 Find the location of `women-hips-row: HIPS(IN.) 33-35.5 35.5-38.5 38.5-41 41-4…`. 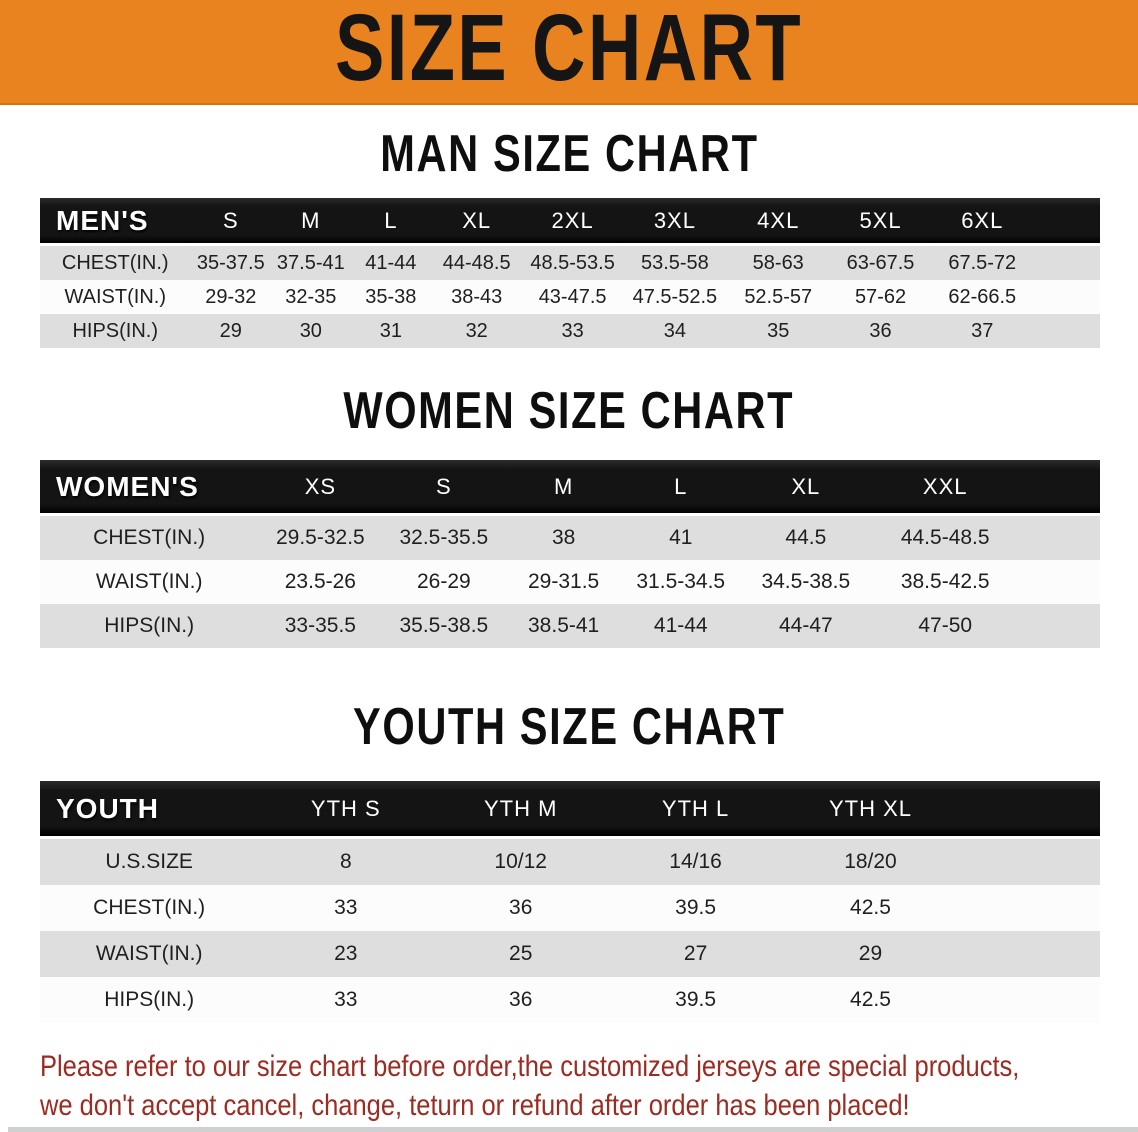

women-hips-row: HIPS(IN.) 33-35.5 35.5-38.5 38.5-41 41-4… is located at coordinates (570, 626).